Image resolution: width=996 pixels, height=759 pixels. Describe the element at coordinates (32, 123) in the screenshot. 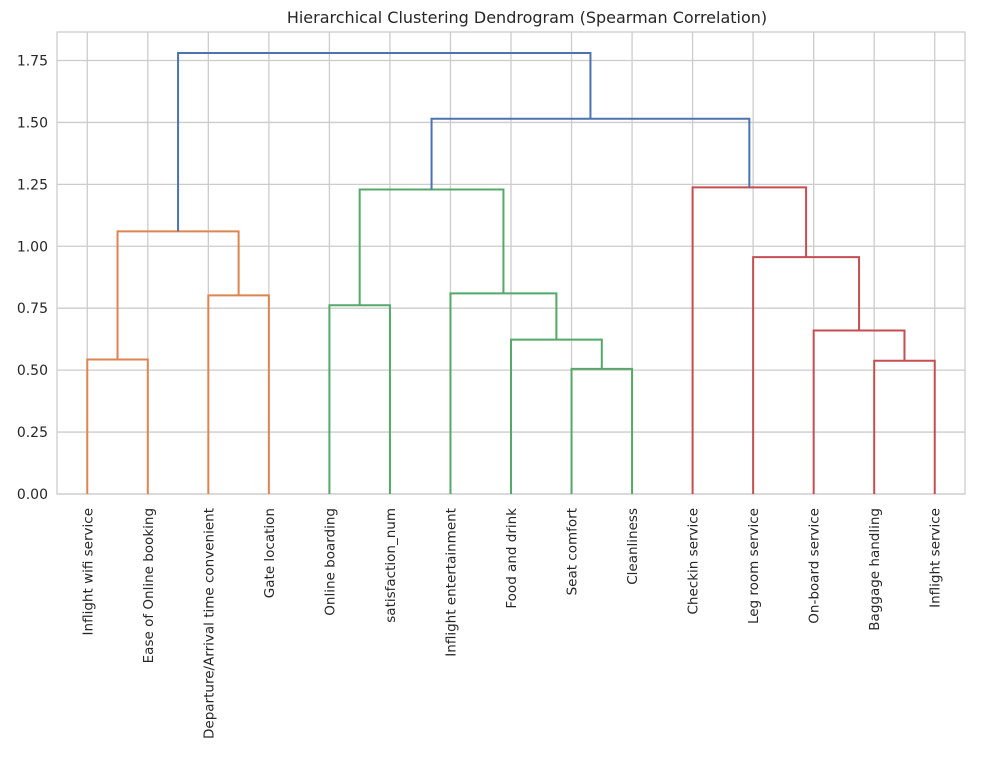

I see `y-tick-label: 1.50` at that location.